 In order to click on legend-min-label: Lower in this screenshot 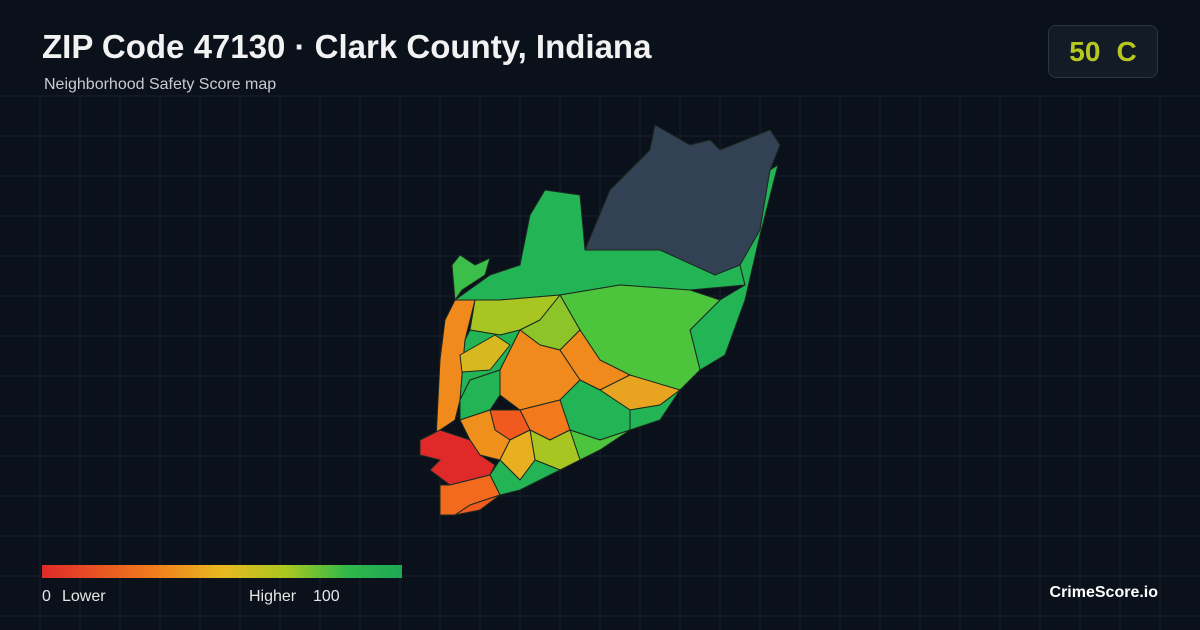, I will do `click(84, 596)`.